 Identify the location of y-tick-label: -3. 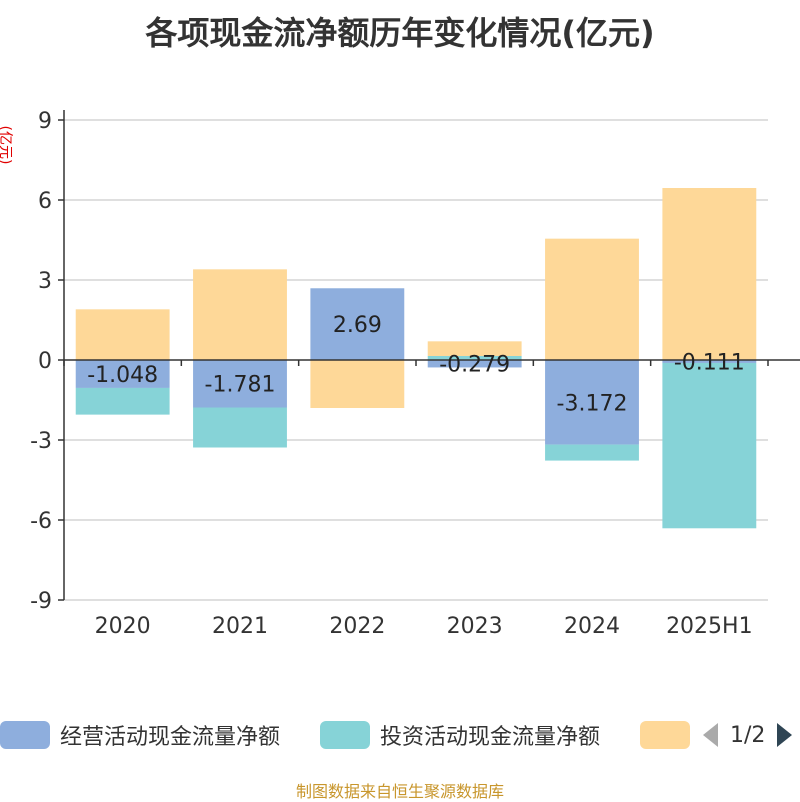
(41, 441).